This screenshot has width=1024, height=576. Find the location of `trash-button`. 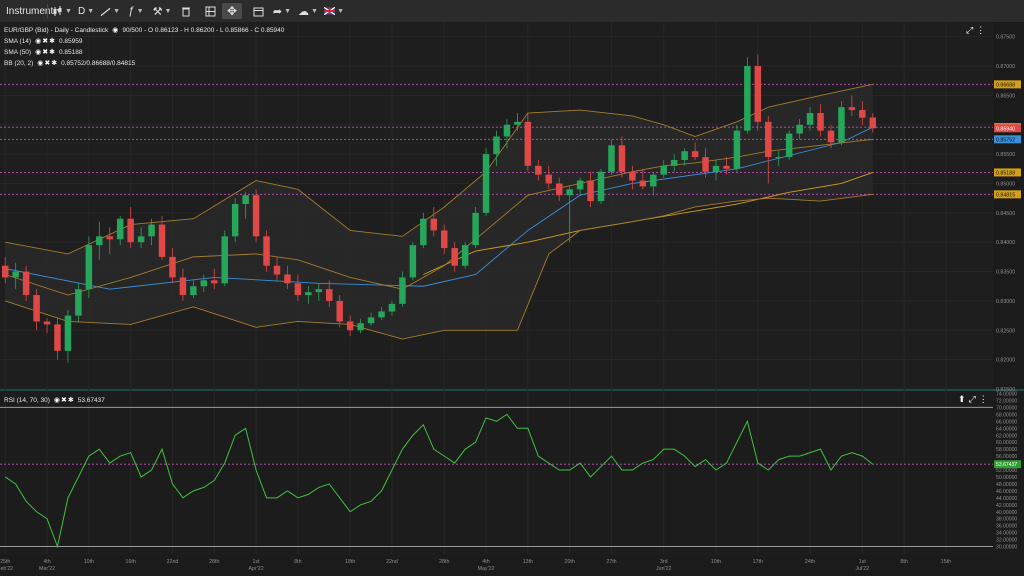

trash-button is located at coordinates (186, 11).